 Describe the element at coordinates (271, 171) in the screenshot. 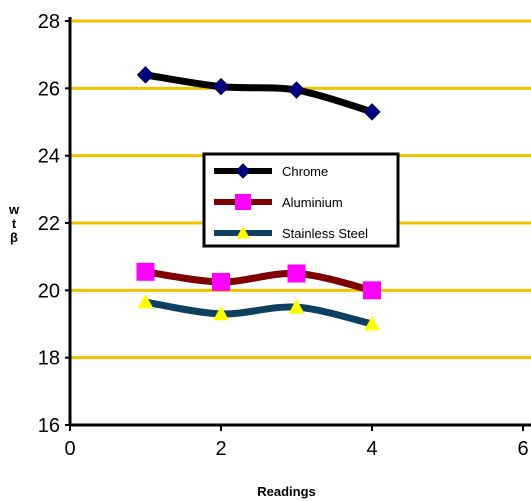

I see `legend-item: Chrome` at that location.